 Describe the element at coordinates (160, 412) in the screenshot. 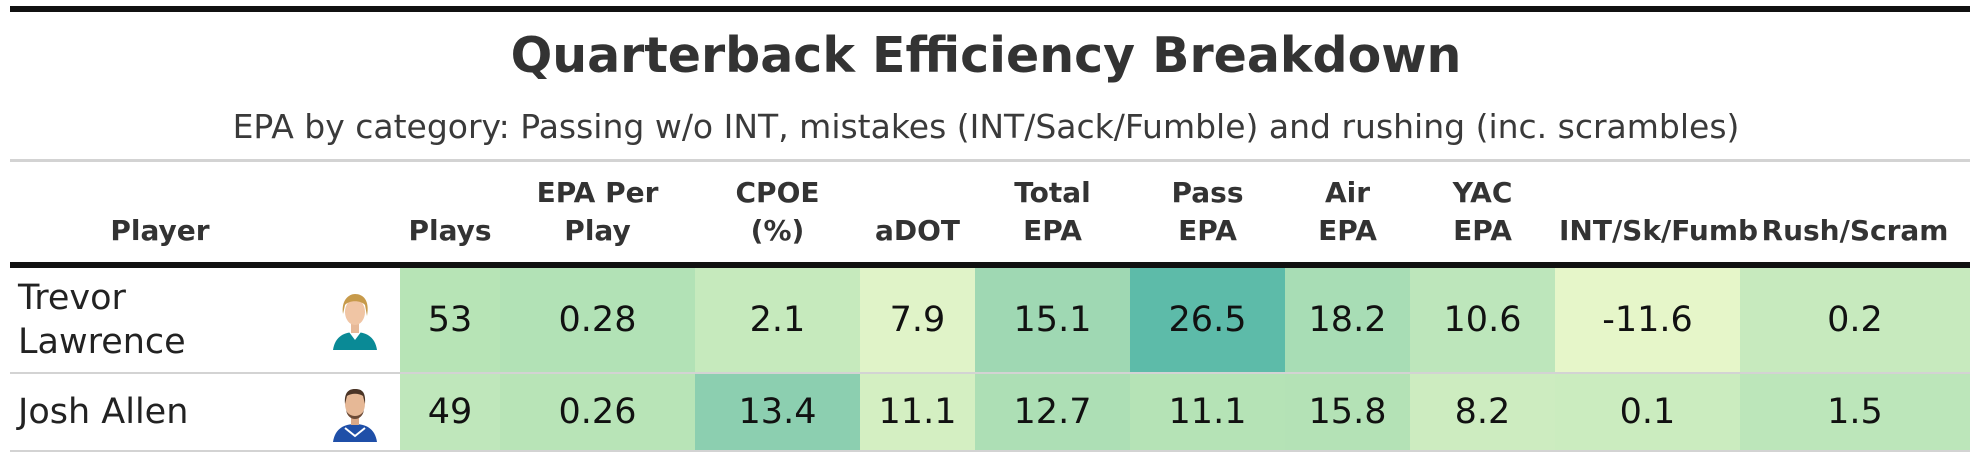

I see `player-name-cell: Josh Allen` at that location.